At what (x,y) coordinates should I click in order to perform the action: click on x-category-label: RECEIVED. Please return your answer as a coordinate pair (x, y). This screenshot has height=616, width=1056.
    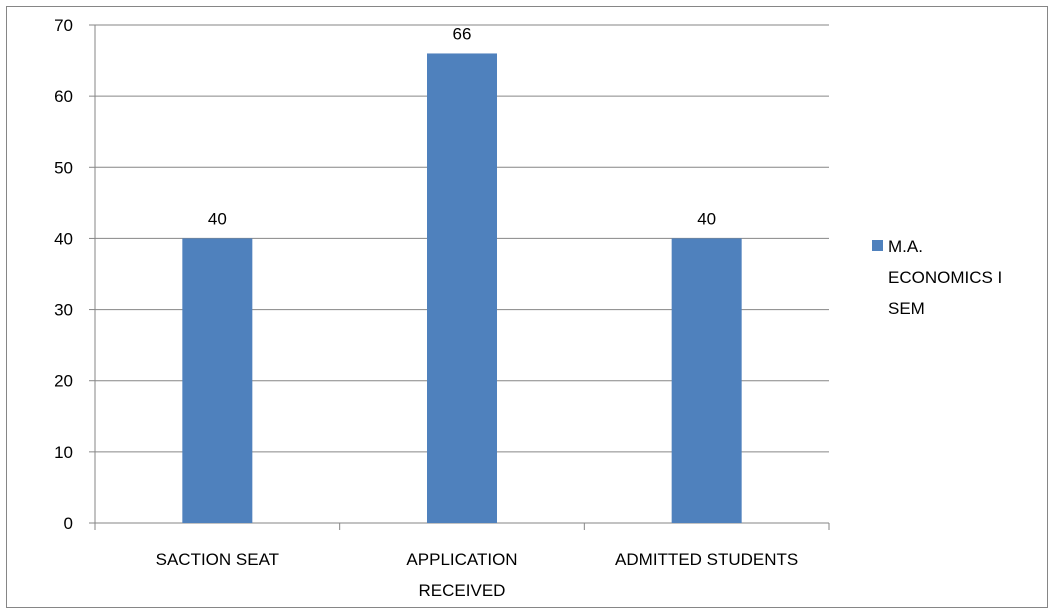
    Looking at the image, I should click on (462, 590).